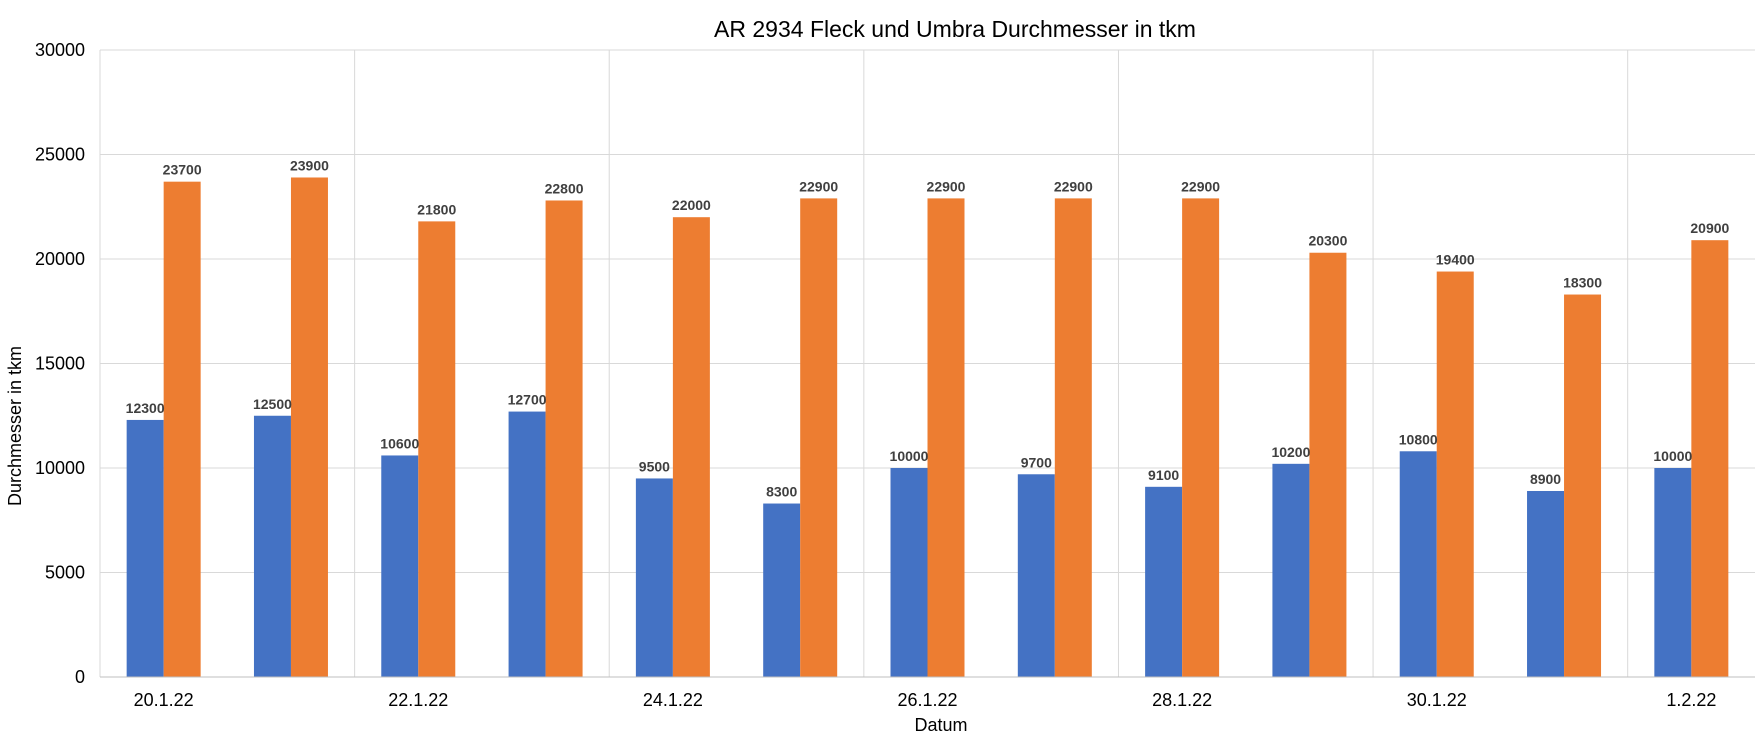  What do you see at coordinates (1455, 260) in the screenshot?
I see `data-label-fleck: 19400` at bounding box center [1455, 260].